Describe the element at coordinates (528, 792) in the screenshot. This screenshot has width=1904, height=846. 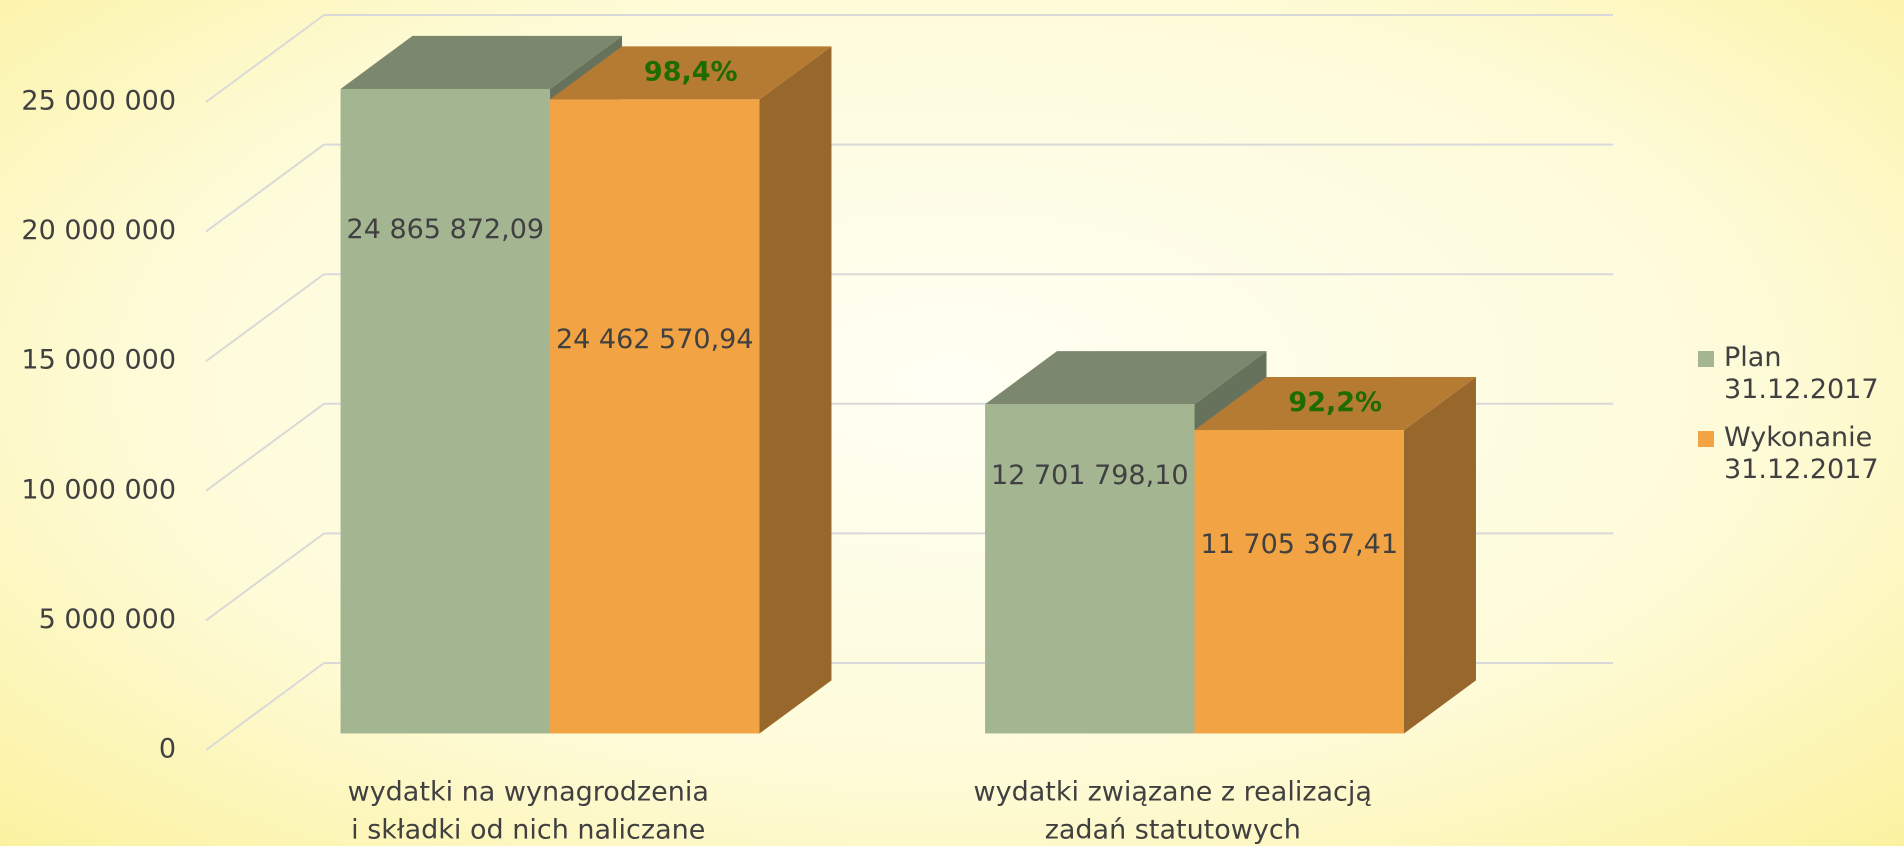
I see `x-tick-label: wydatki na wynagrodzenia` at that location.